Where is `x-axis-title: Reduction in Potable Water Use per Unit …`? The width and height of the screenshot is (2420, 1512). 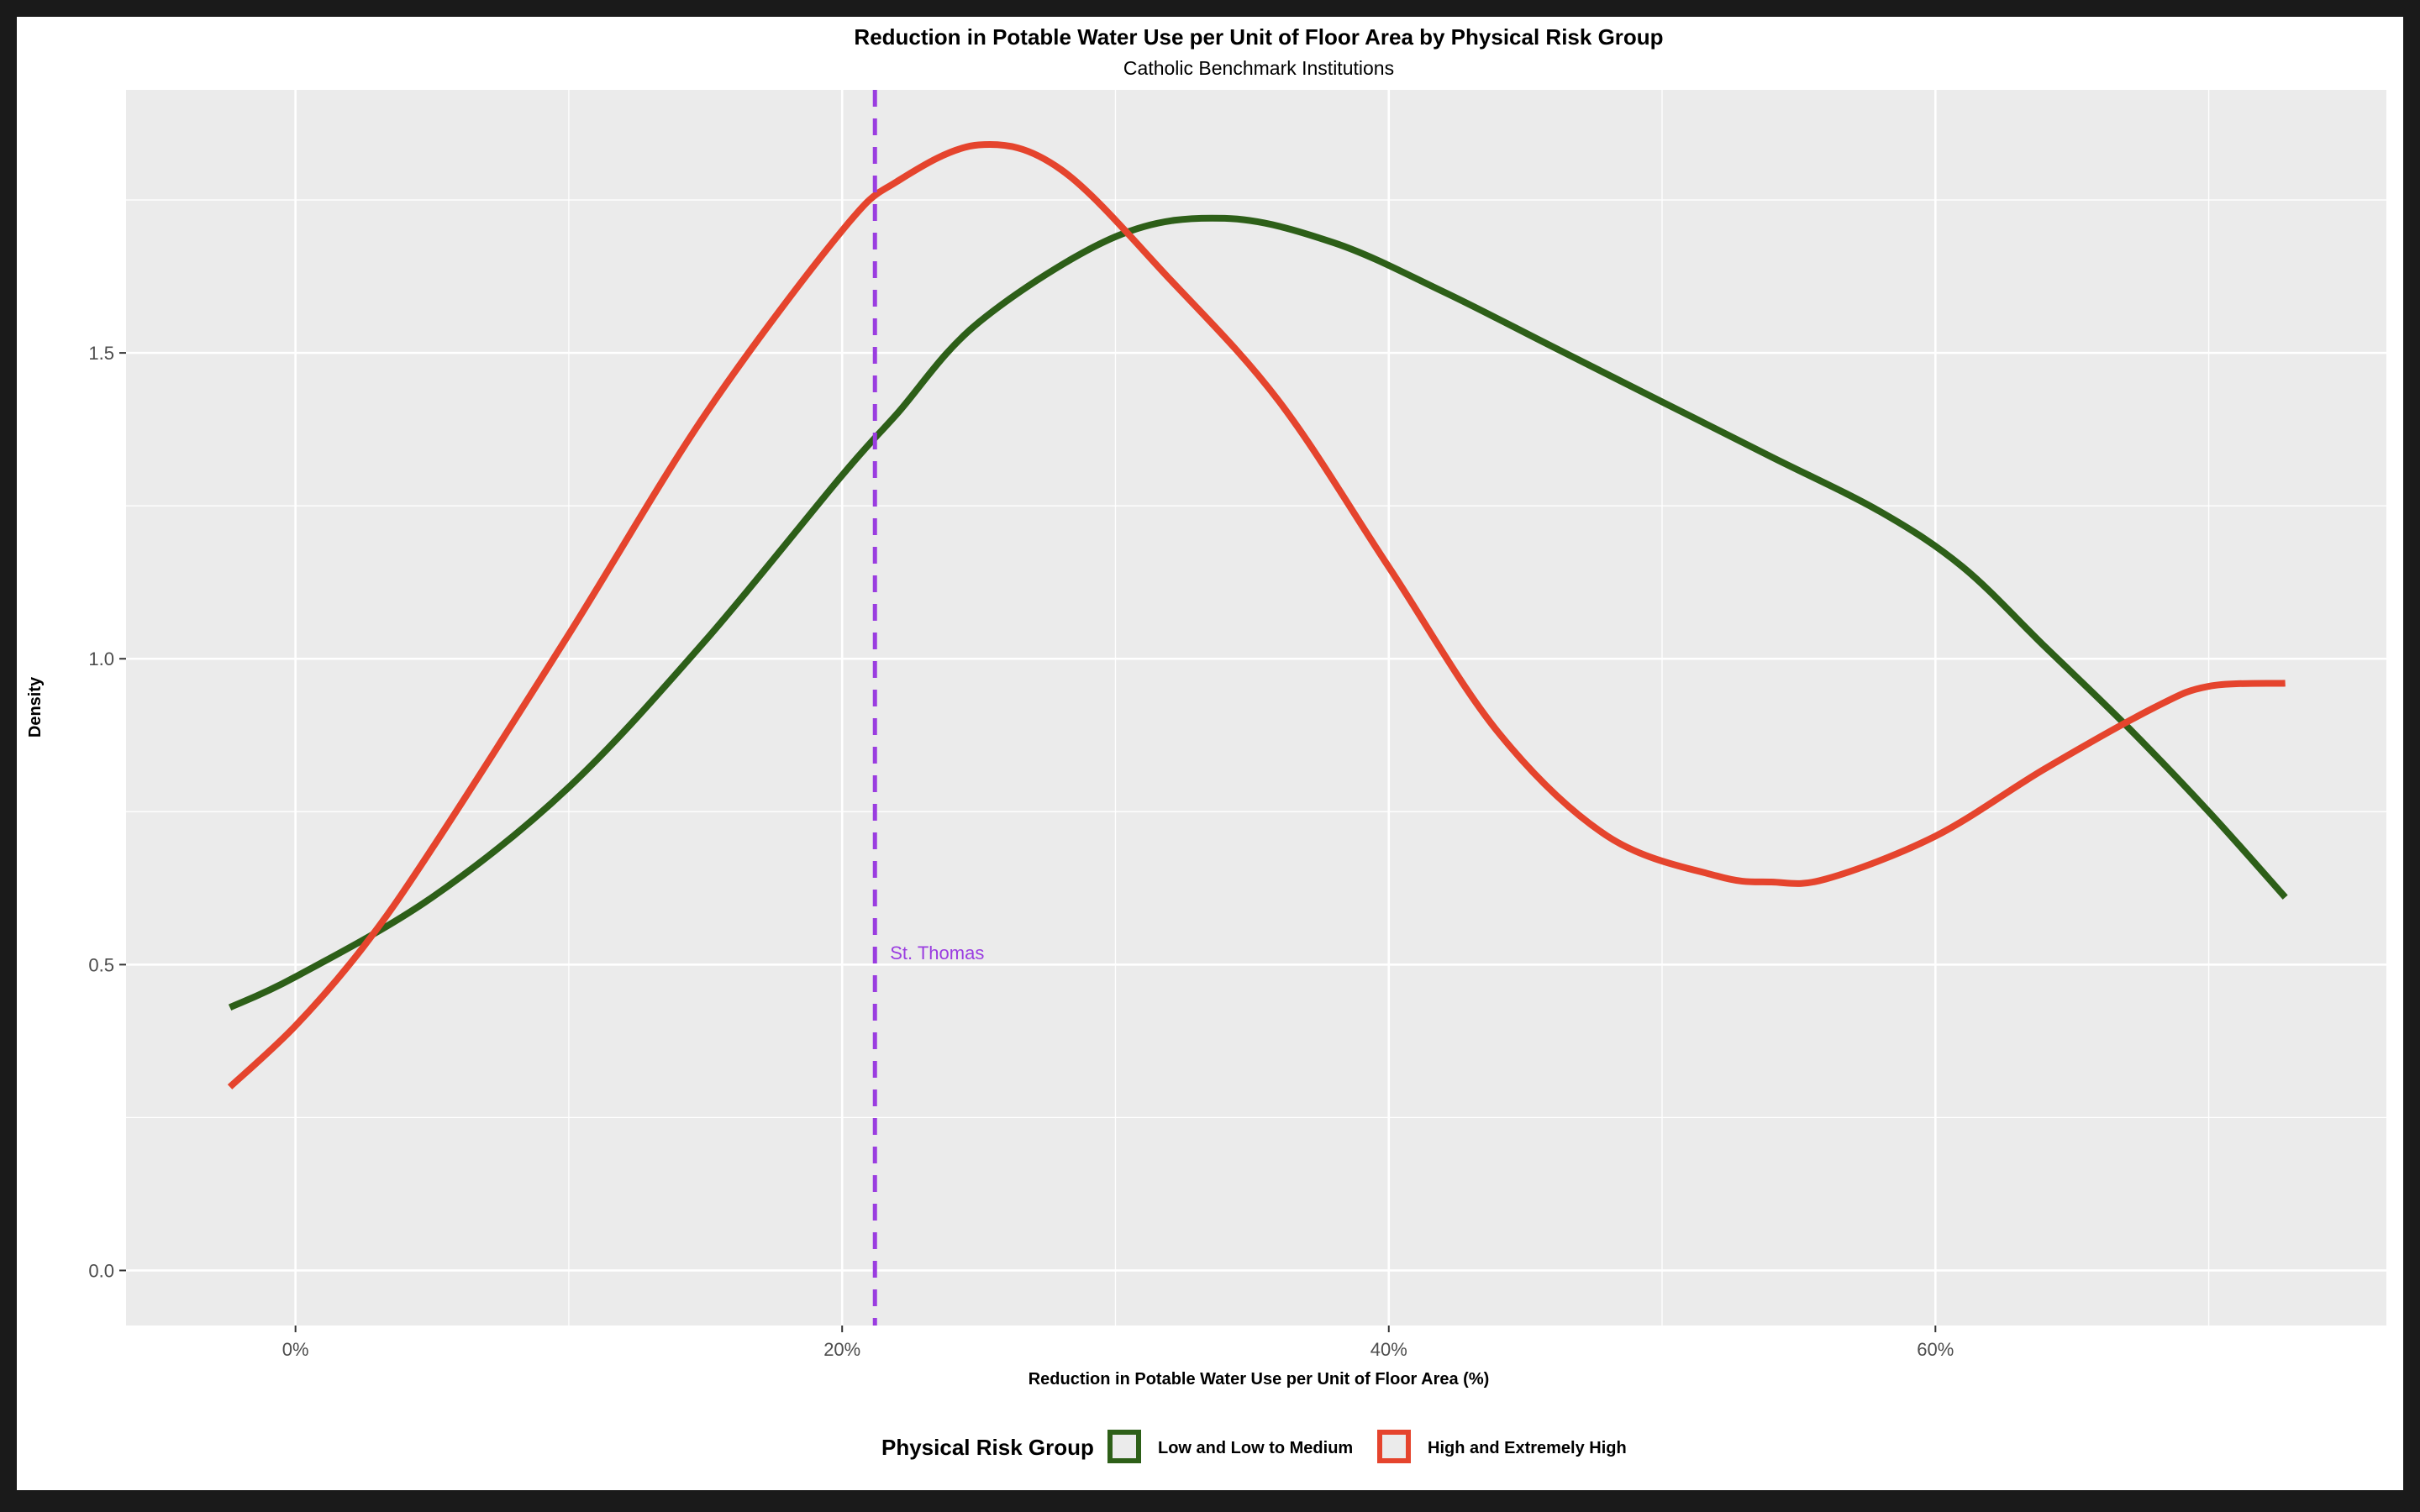
x-axis-title: Reduction in Potable Water Use per Unit … is located at coordinates (1259, 1379).